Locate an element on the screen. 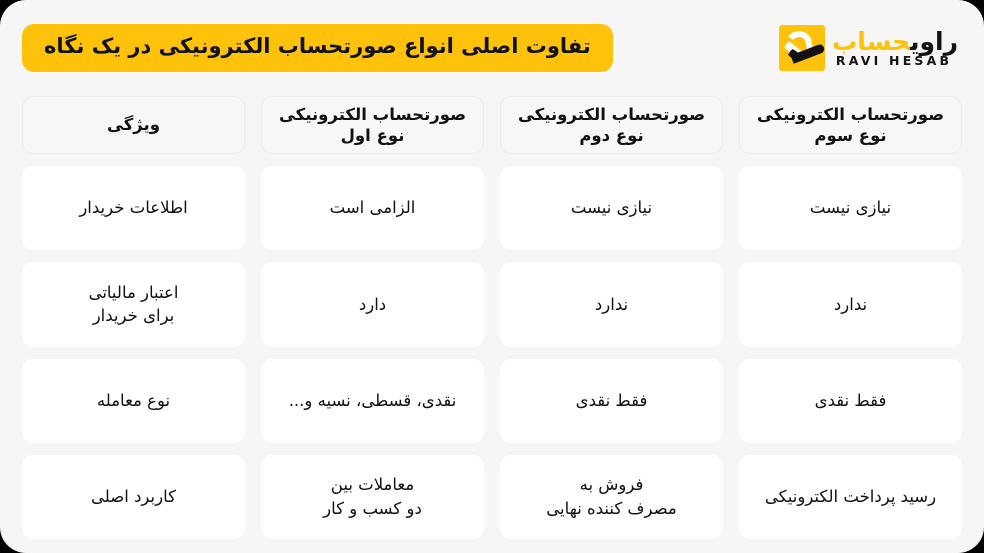 The image size is (984, 553). table-cell-text: الزامی است is located at coordinates (372, 208).